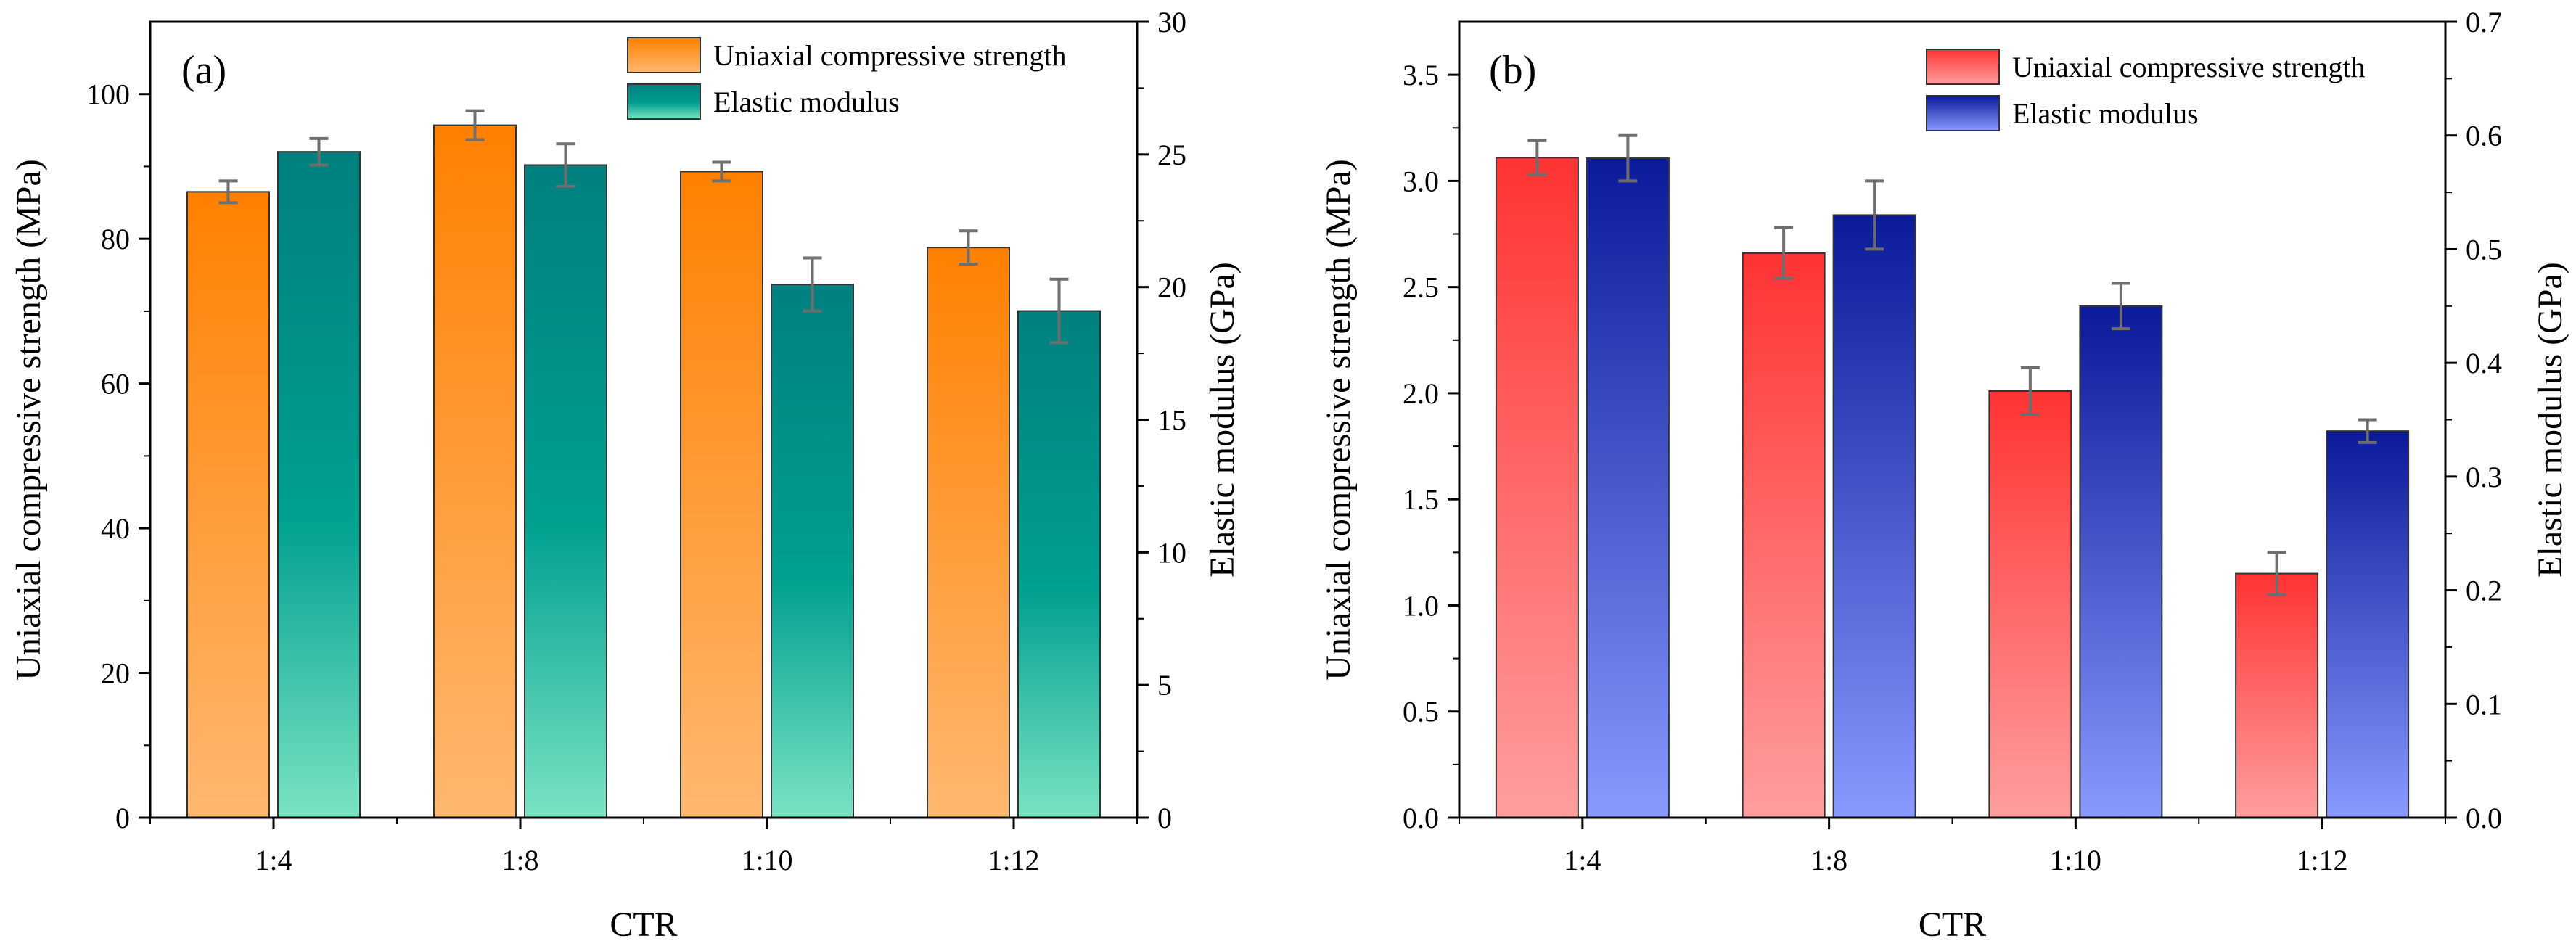 The width and height of the screenshot is (2576, 949). Describe the element at coordinates (122, 818) in the screenshot. I see `y-tick-label: 0` at that location.